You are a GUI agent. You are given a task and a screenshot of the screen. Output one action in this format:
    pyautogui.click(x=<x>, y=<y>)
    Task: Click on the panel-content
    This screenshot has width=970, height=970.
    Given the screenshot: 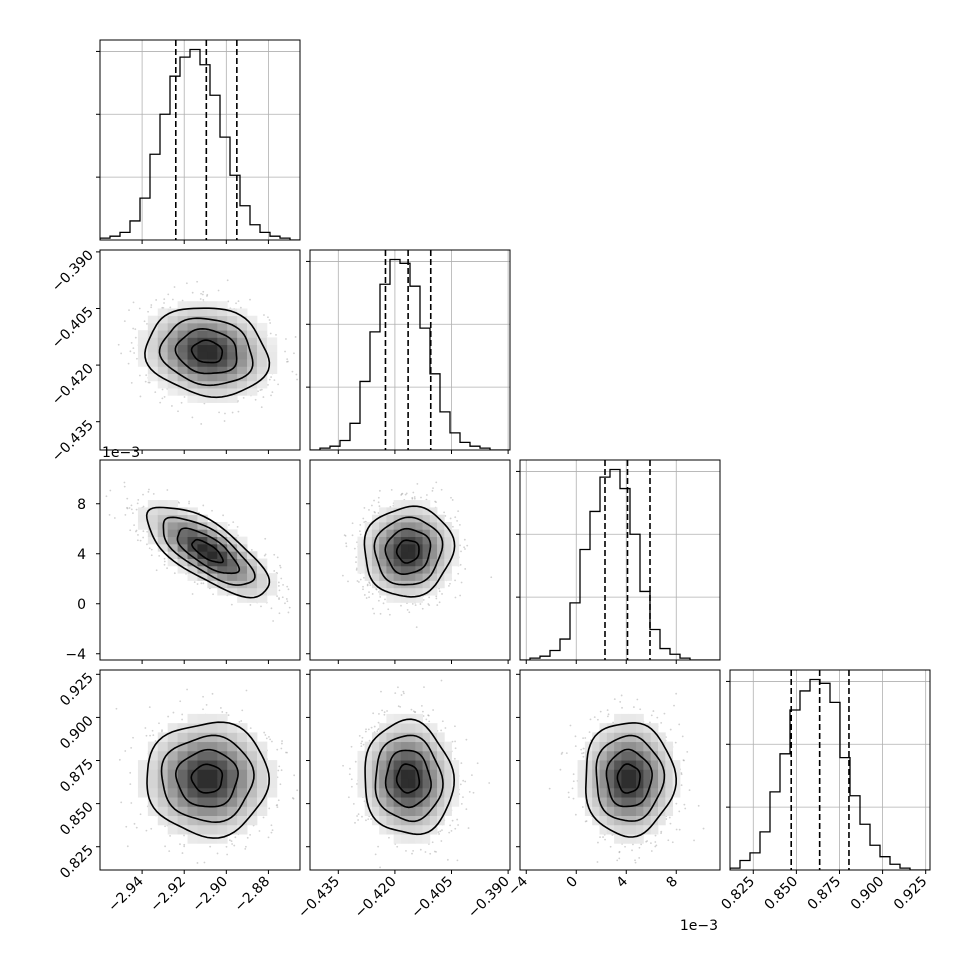 What is the action you would take?
    pyautogui.click(x=202, y=551)
    